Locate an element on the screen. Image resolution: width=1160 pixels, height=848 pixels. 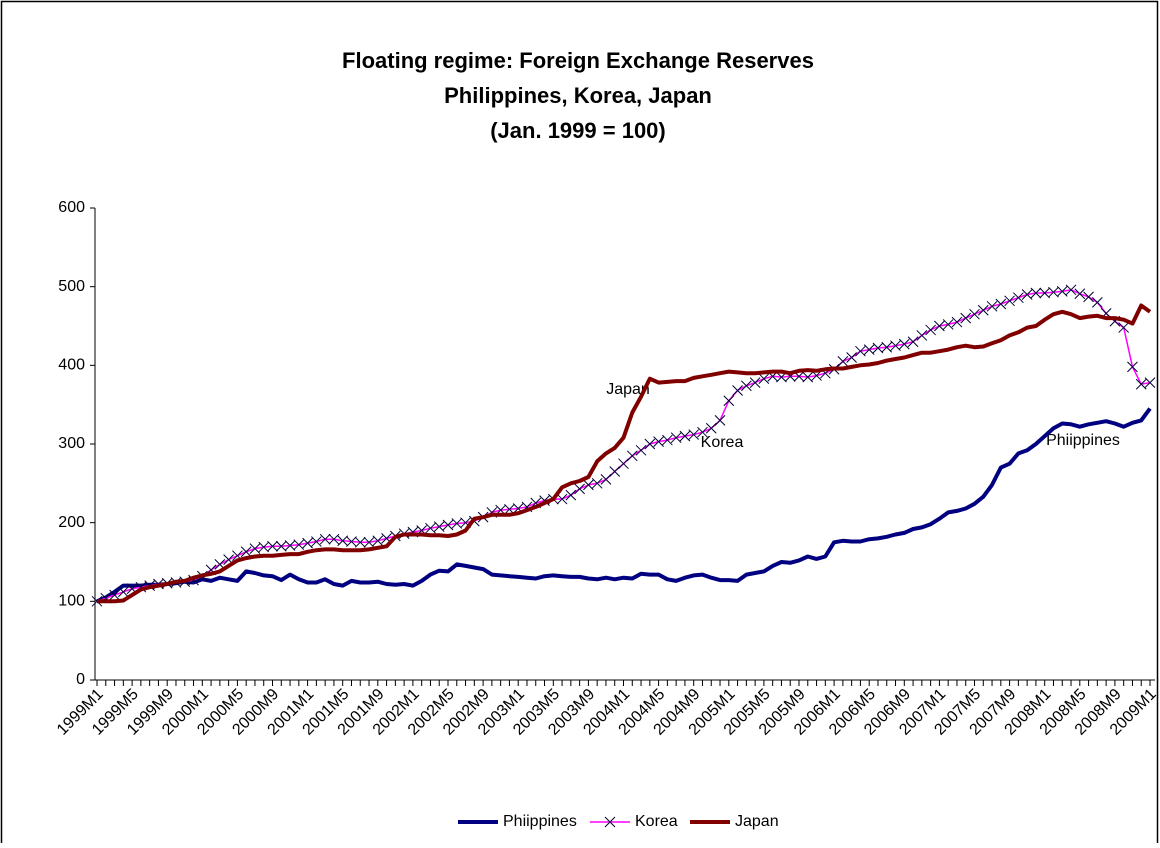
y-tick-label: 600 is located at coordinates (71, 207).